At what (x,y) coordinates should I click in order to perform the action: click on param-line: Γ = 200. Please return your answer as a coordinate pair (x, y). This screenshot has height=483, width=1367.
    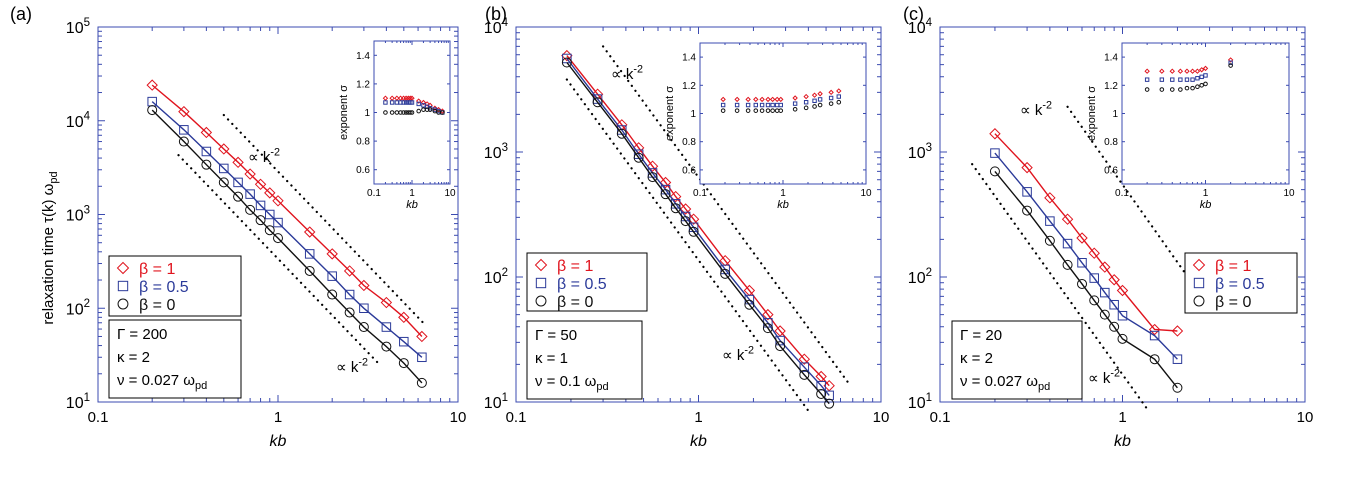
    Looking at the image, I should click on (142, 334).